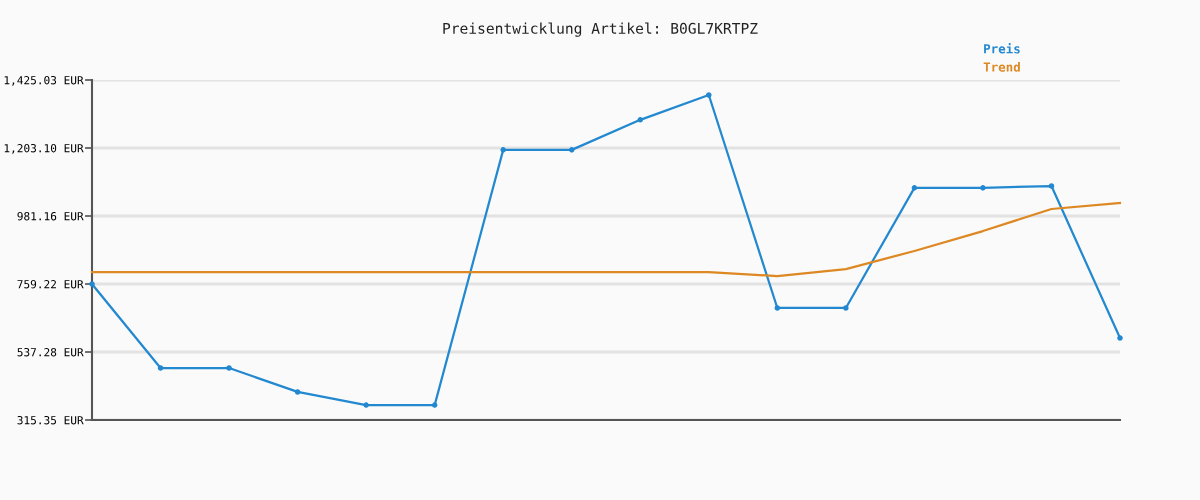  What do you see at coordinates (606, 239) in the screenshot?
I see `line-series` at bounding box center [606, 239].